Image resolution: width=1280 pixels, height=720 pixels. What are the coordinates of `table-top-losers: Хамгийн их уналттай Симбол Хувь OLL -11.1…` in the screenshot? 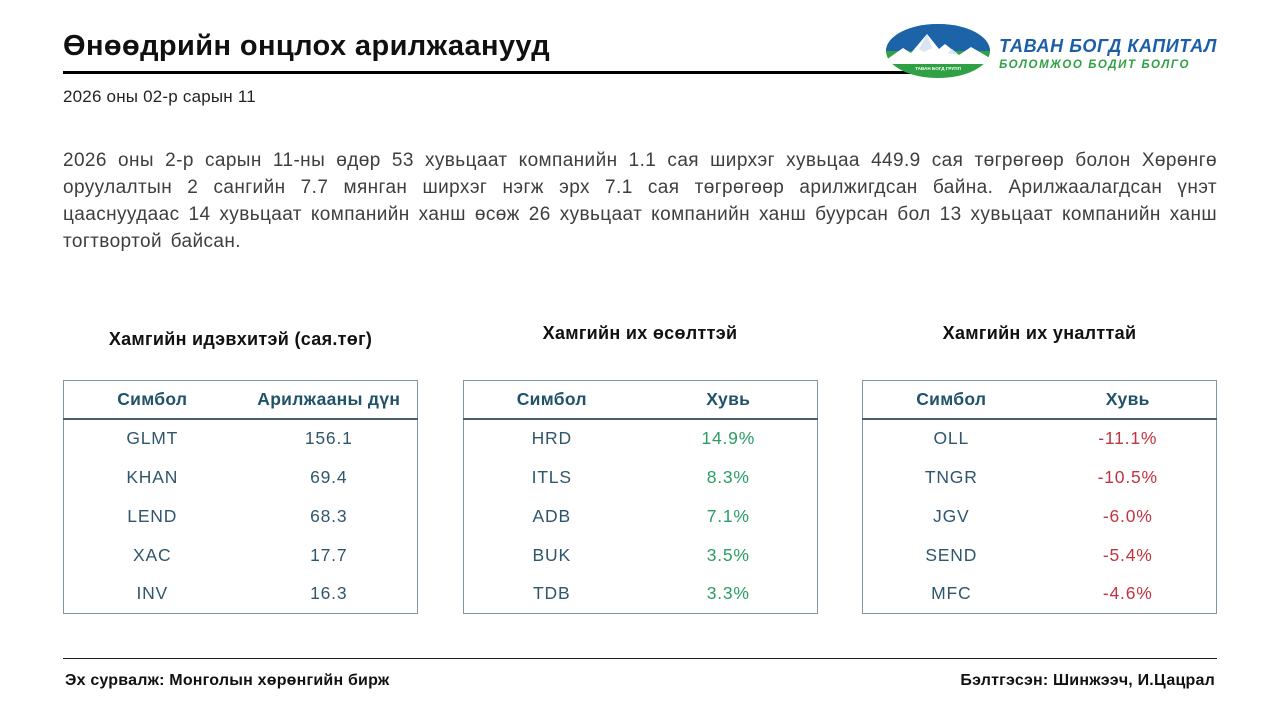 It's located at (1039, 468).